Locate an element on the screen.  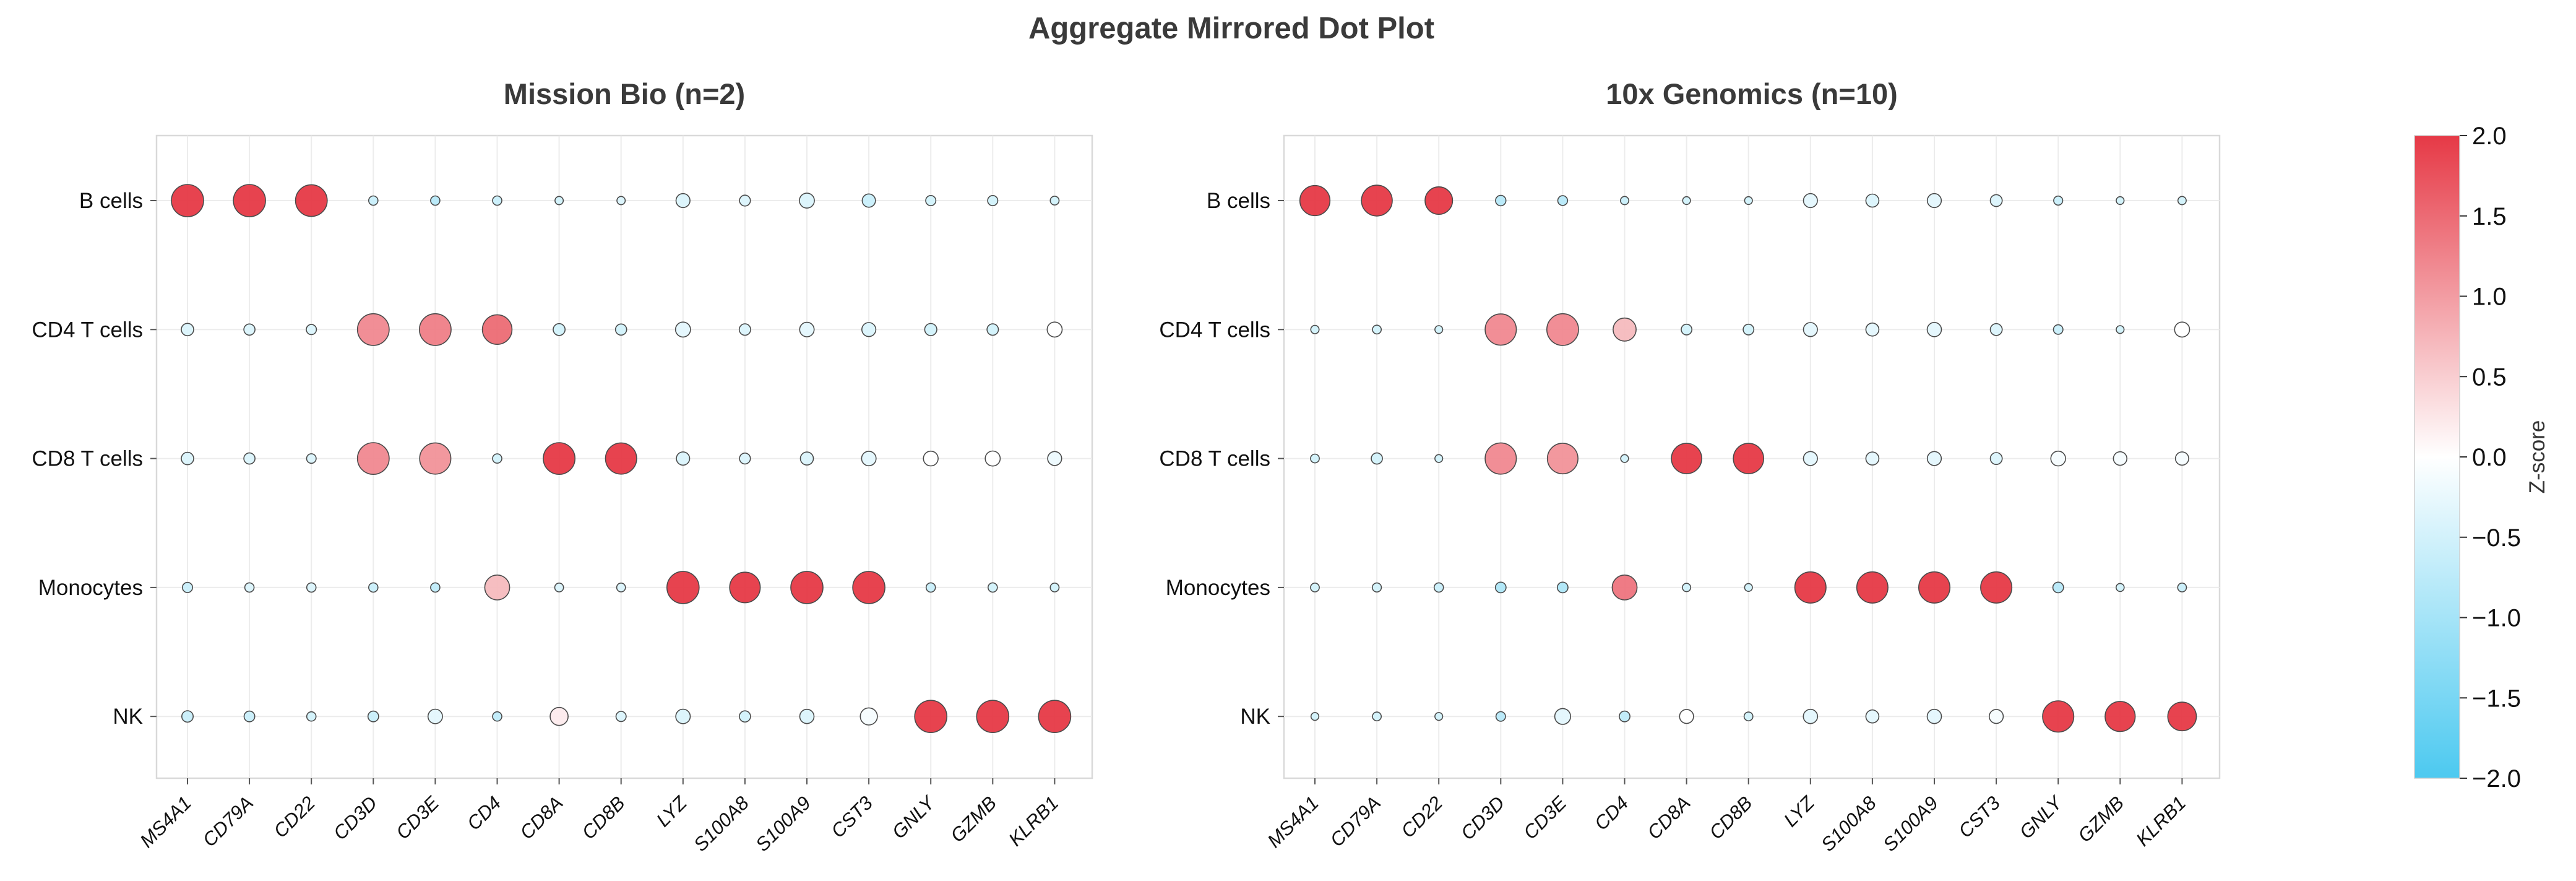
dot-b-cells-cd3d is located at coordinates (373, 200).